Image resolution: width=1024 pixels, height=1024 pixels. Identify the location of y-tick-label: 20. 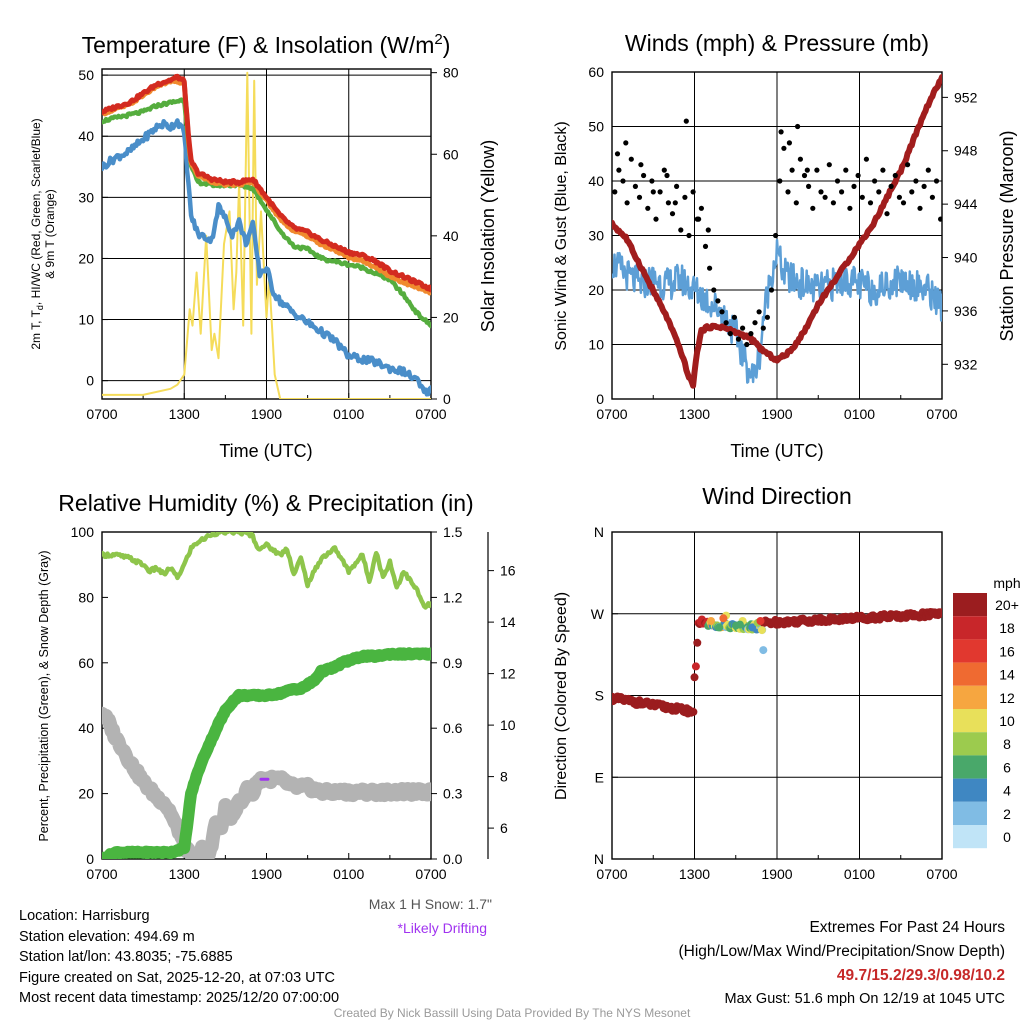
(596, 290).